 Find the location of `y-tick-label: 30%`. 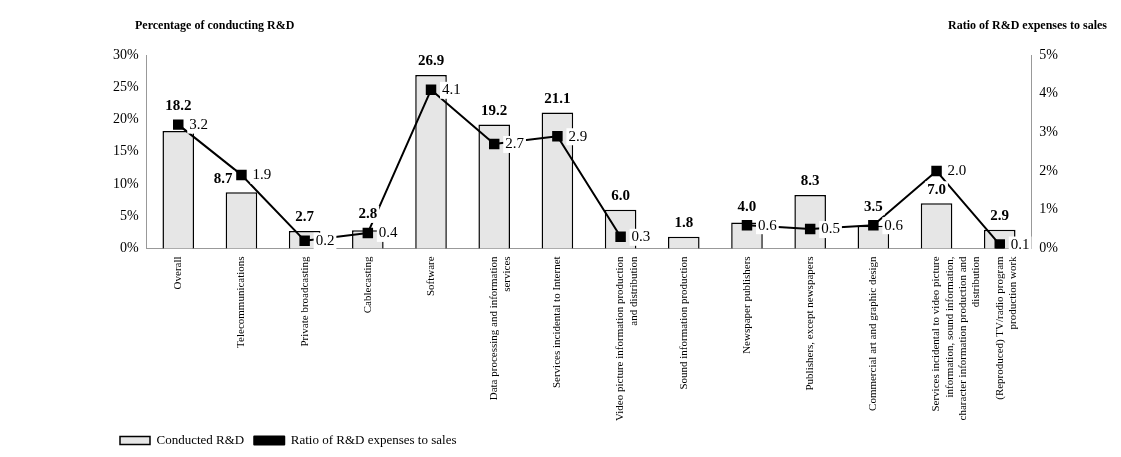

y-tick-label: 30% is located at coordinates (125, 54).